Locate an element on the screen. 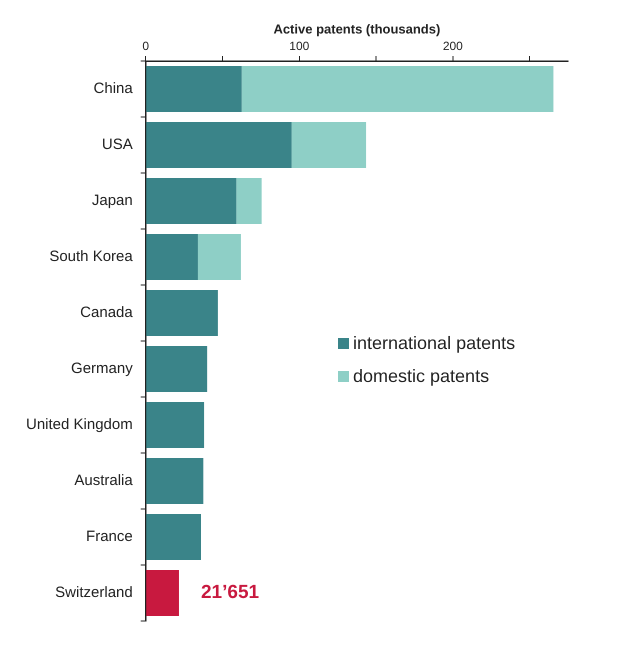  x-tick-label: 200 is located at coordinates (453, 46).